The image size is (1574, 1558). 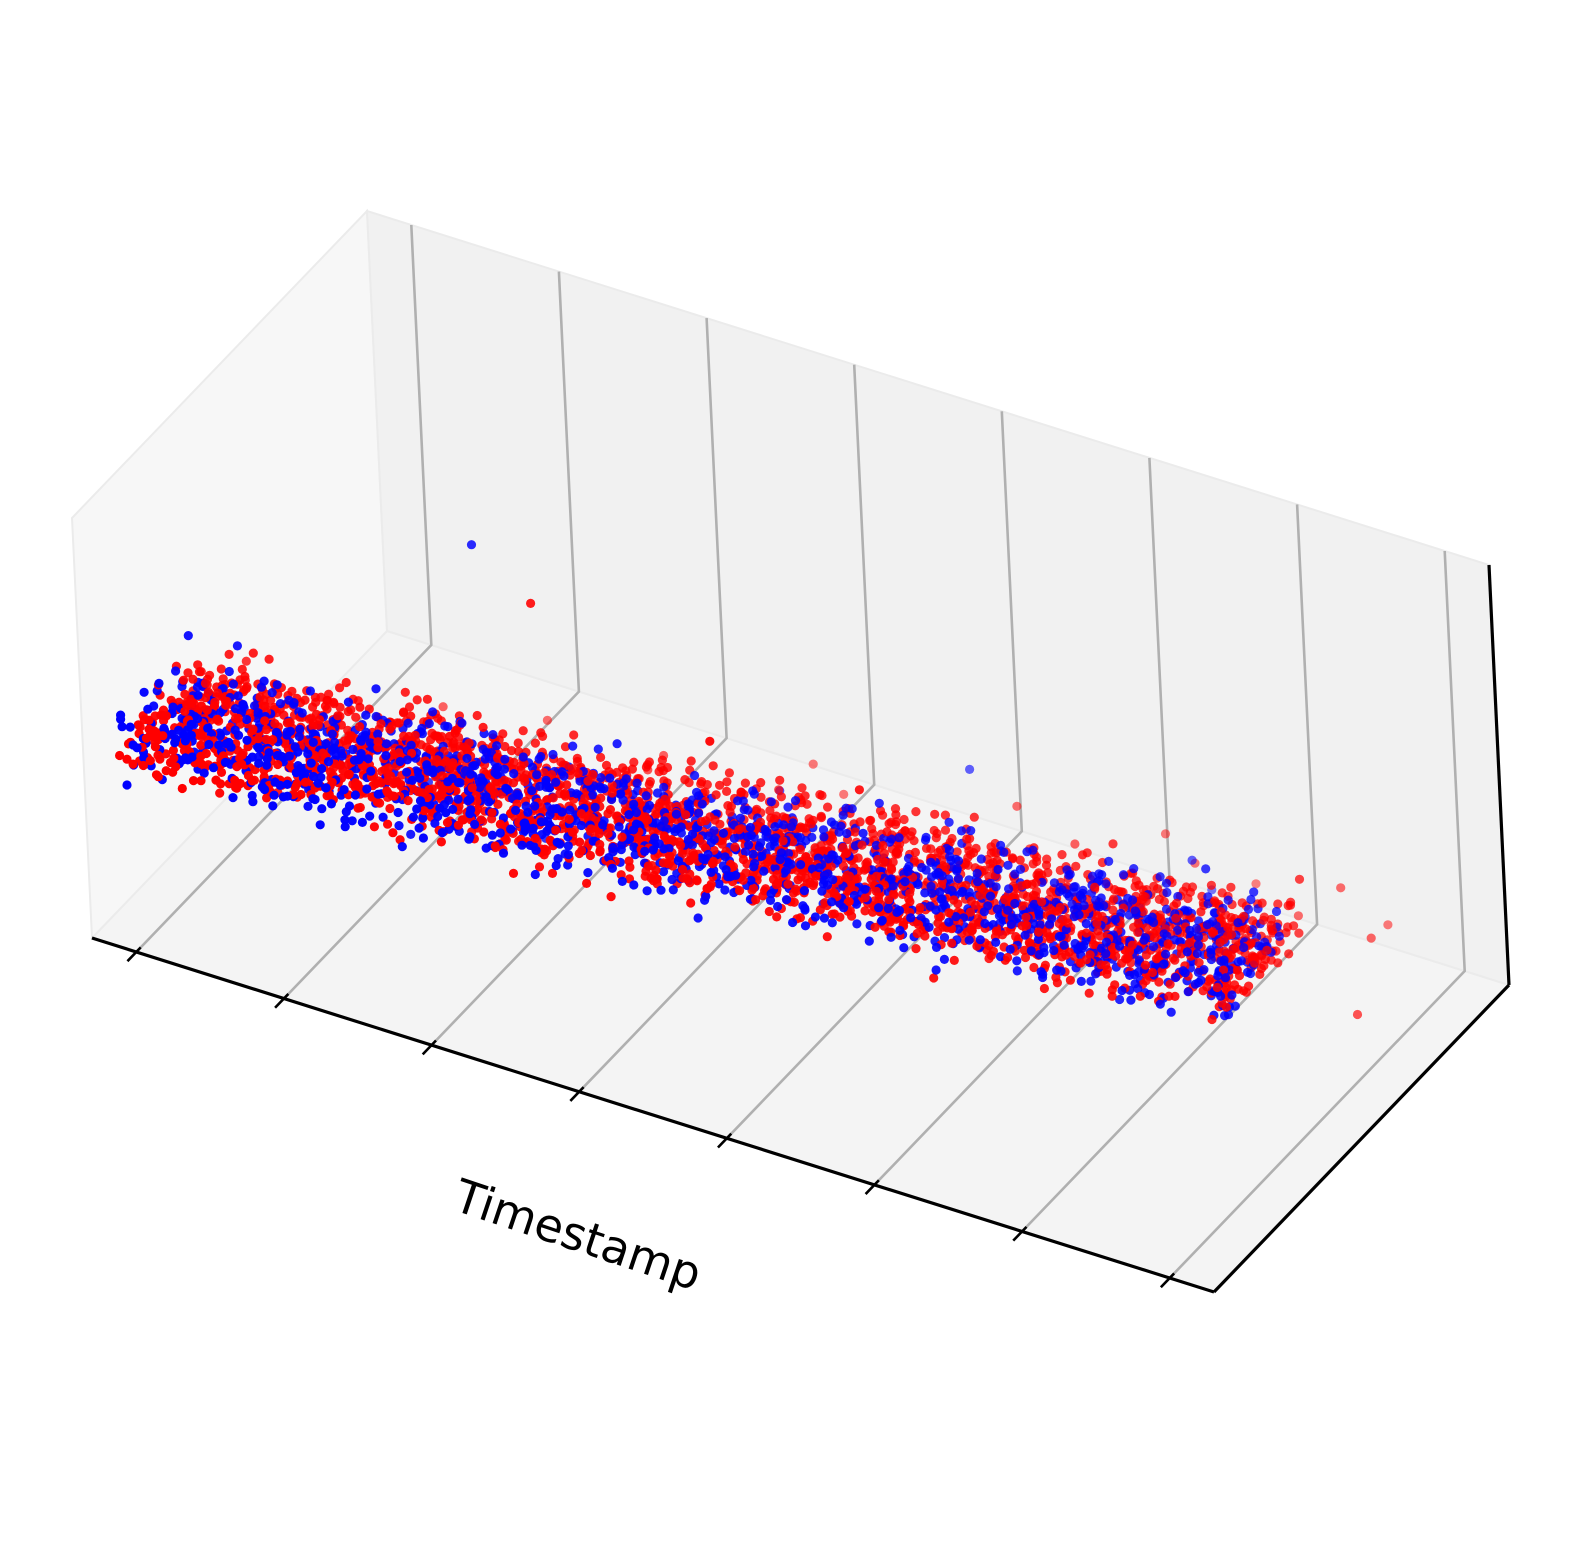 I want to click on point-s1-2093, so click(x=699, y=813).